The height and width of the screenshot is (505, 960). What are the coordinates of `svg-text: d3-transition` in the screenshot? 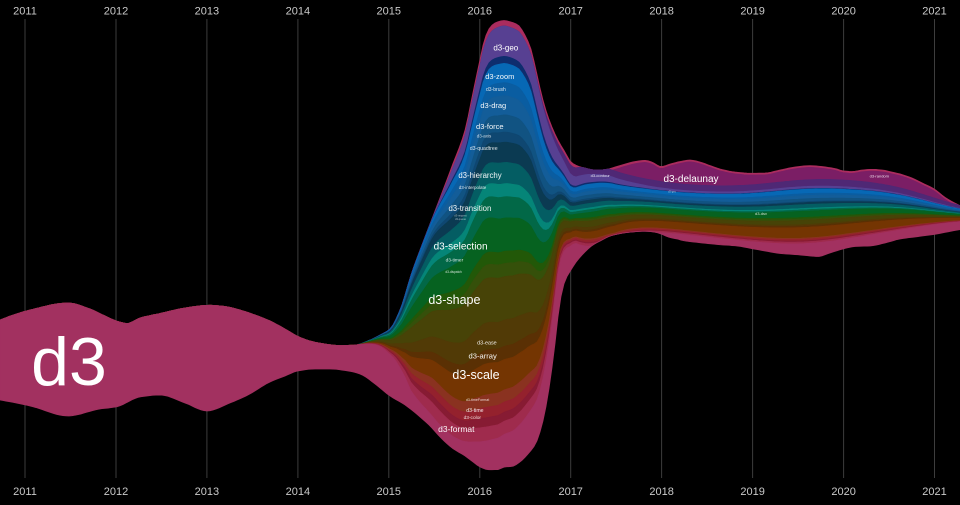 It's located at (469, 208).